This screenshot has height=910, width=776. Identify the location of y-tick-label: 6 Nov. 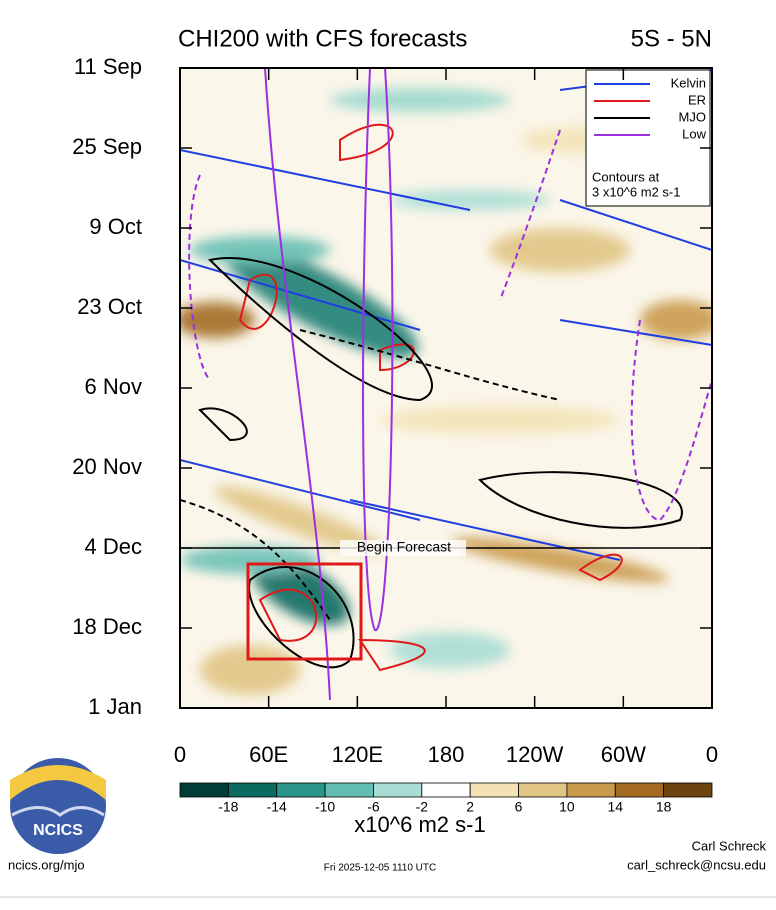
(113, 386).